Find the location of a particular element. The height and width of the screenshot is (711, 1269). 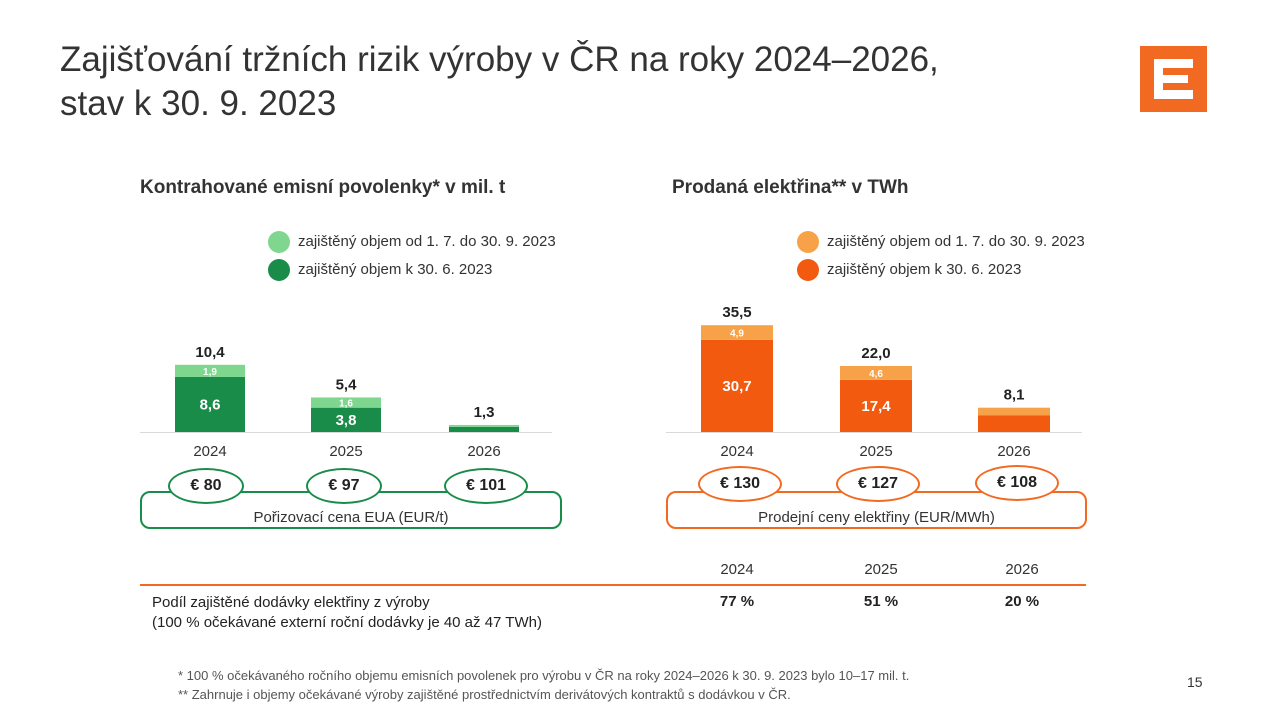

emissions-bar-q3-2026 is located at coordinates (484, 425).